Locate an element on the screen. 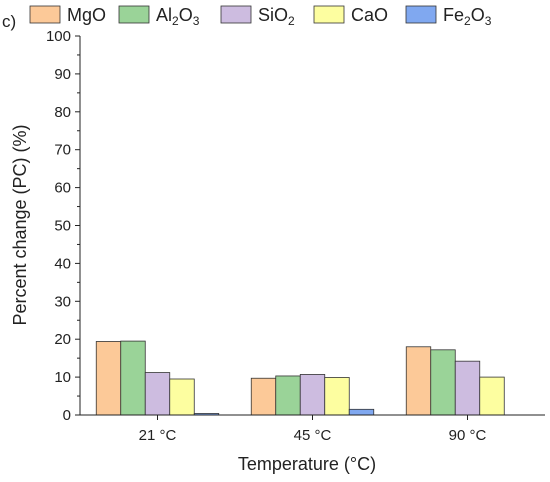  y-tick-label: 20 is located at coordinates (62, 339).